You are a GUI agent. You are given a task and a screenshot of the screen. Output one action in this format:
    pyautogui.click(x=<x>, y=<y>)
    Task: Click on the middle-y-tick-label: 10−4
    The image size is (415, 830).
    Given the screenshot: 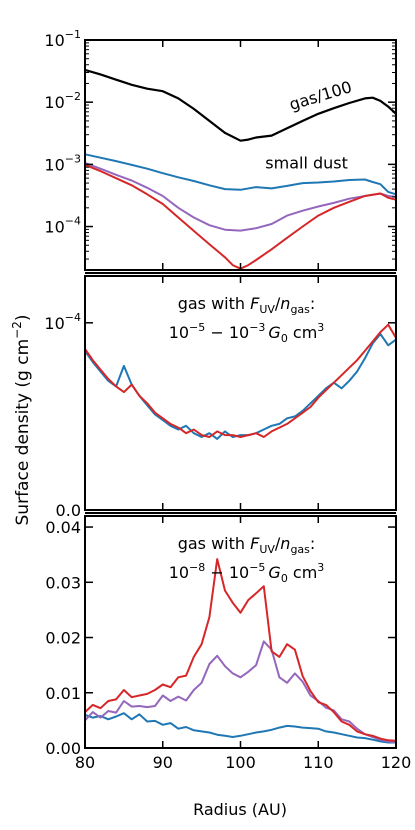 What is the action you would take?
    pyautogui.click(x=62, y=322)
    